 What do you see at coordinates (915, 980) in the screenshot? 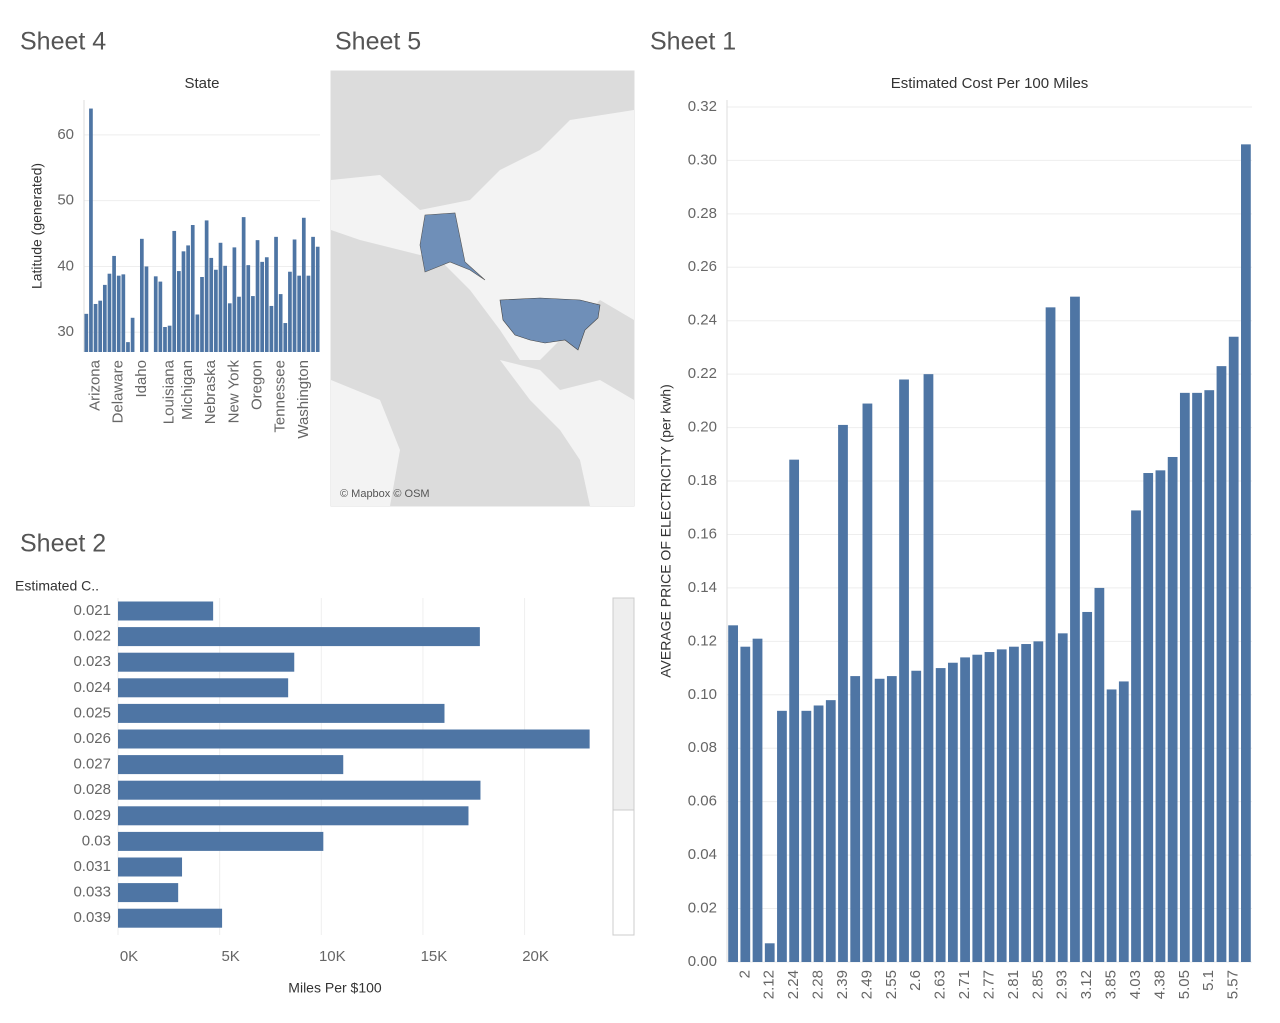
I see `x-tick-label: 2.6` at bounding box center [915, 980].